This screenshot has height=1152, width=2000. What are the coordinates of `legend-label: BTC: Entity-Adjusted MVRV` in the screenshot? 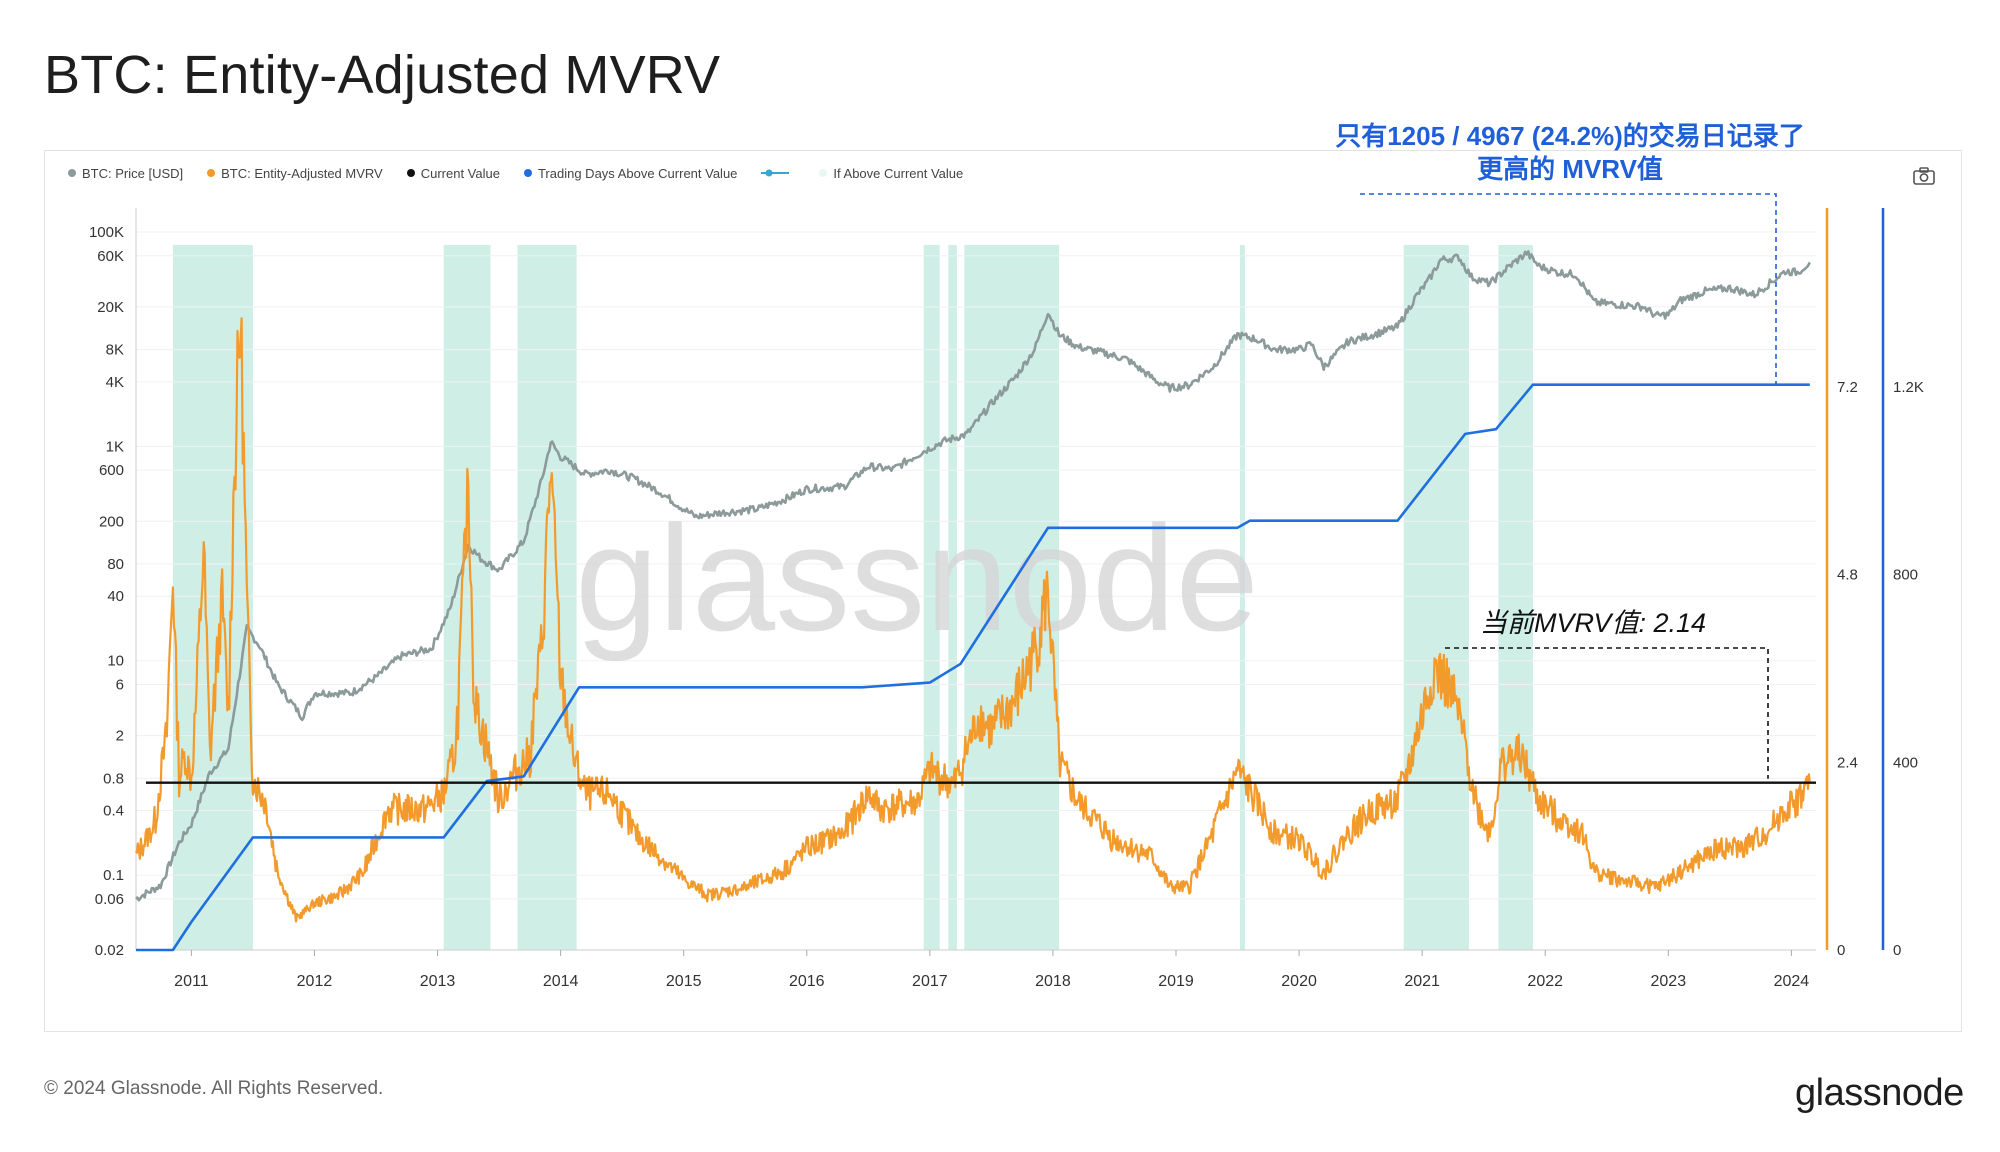 It's located at (302, 173).